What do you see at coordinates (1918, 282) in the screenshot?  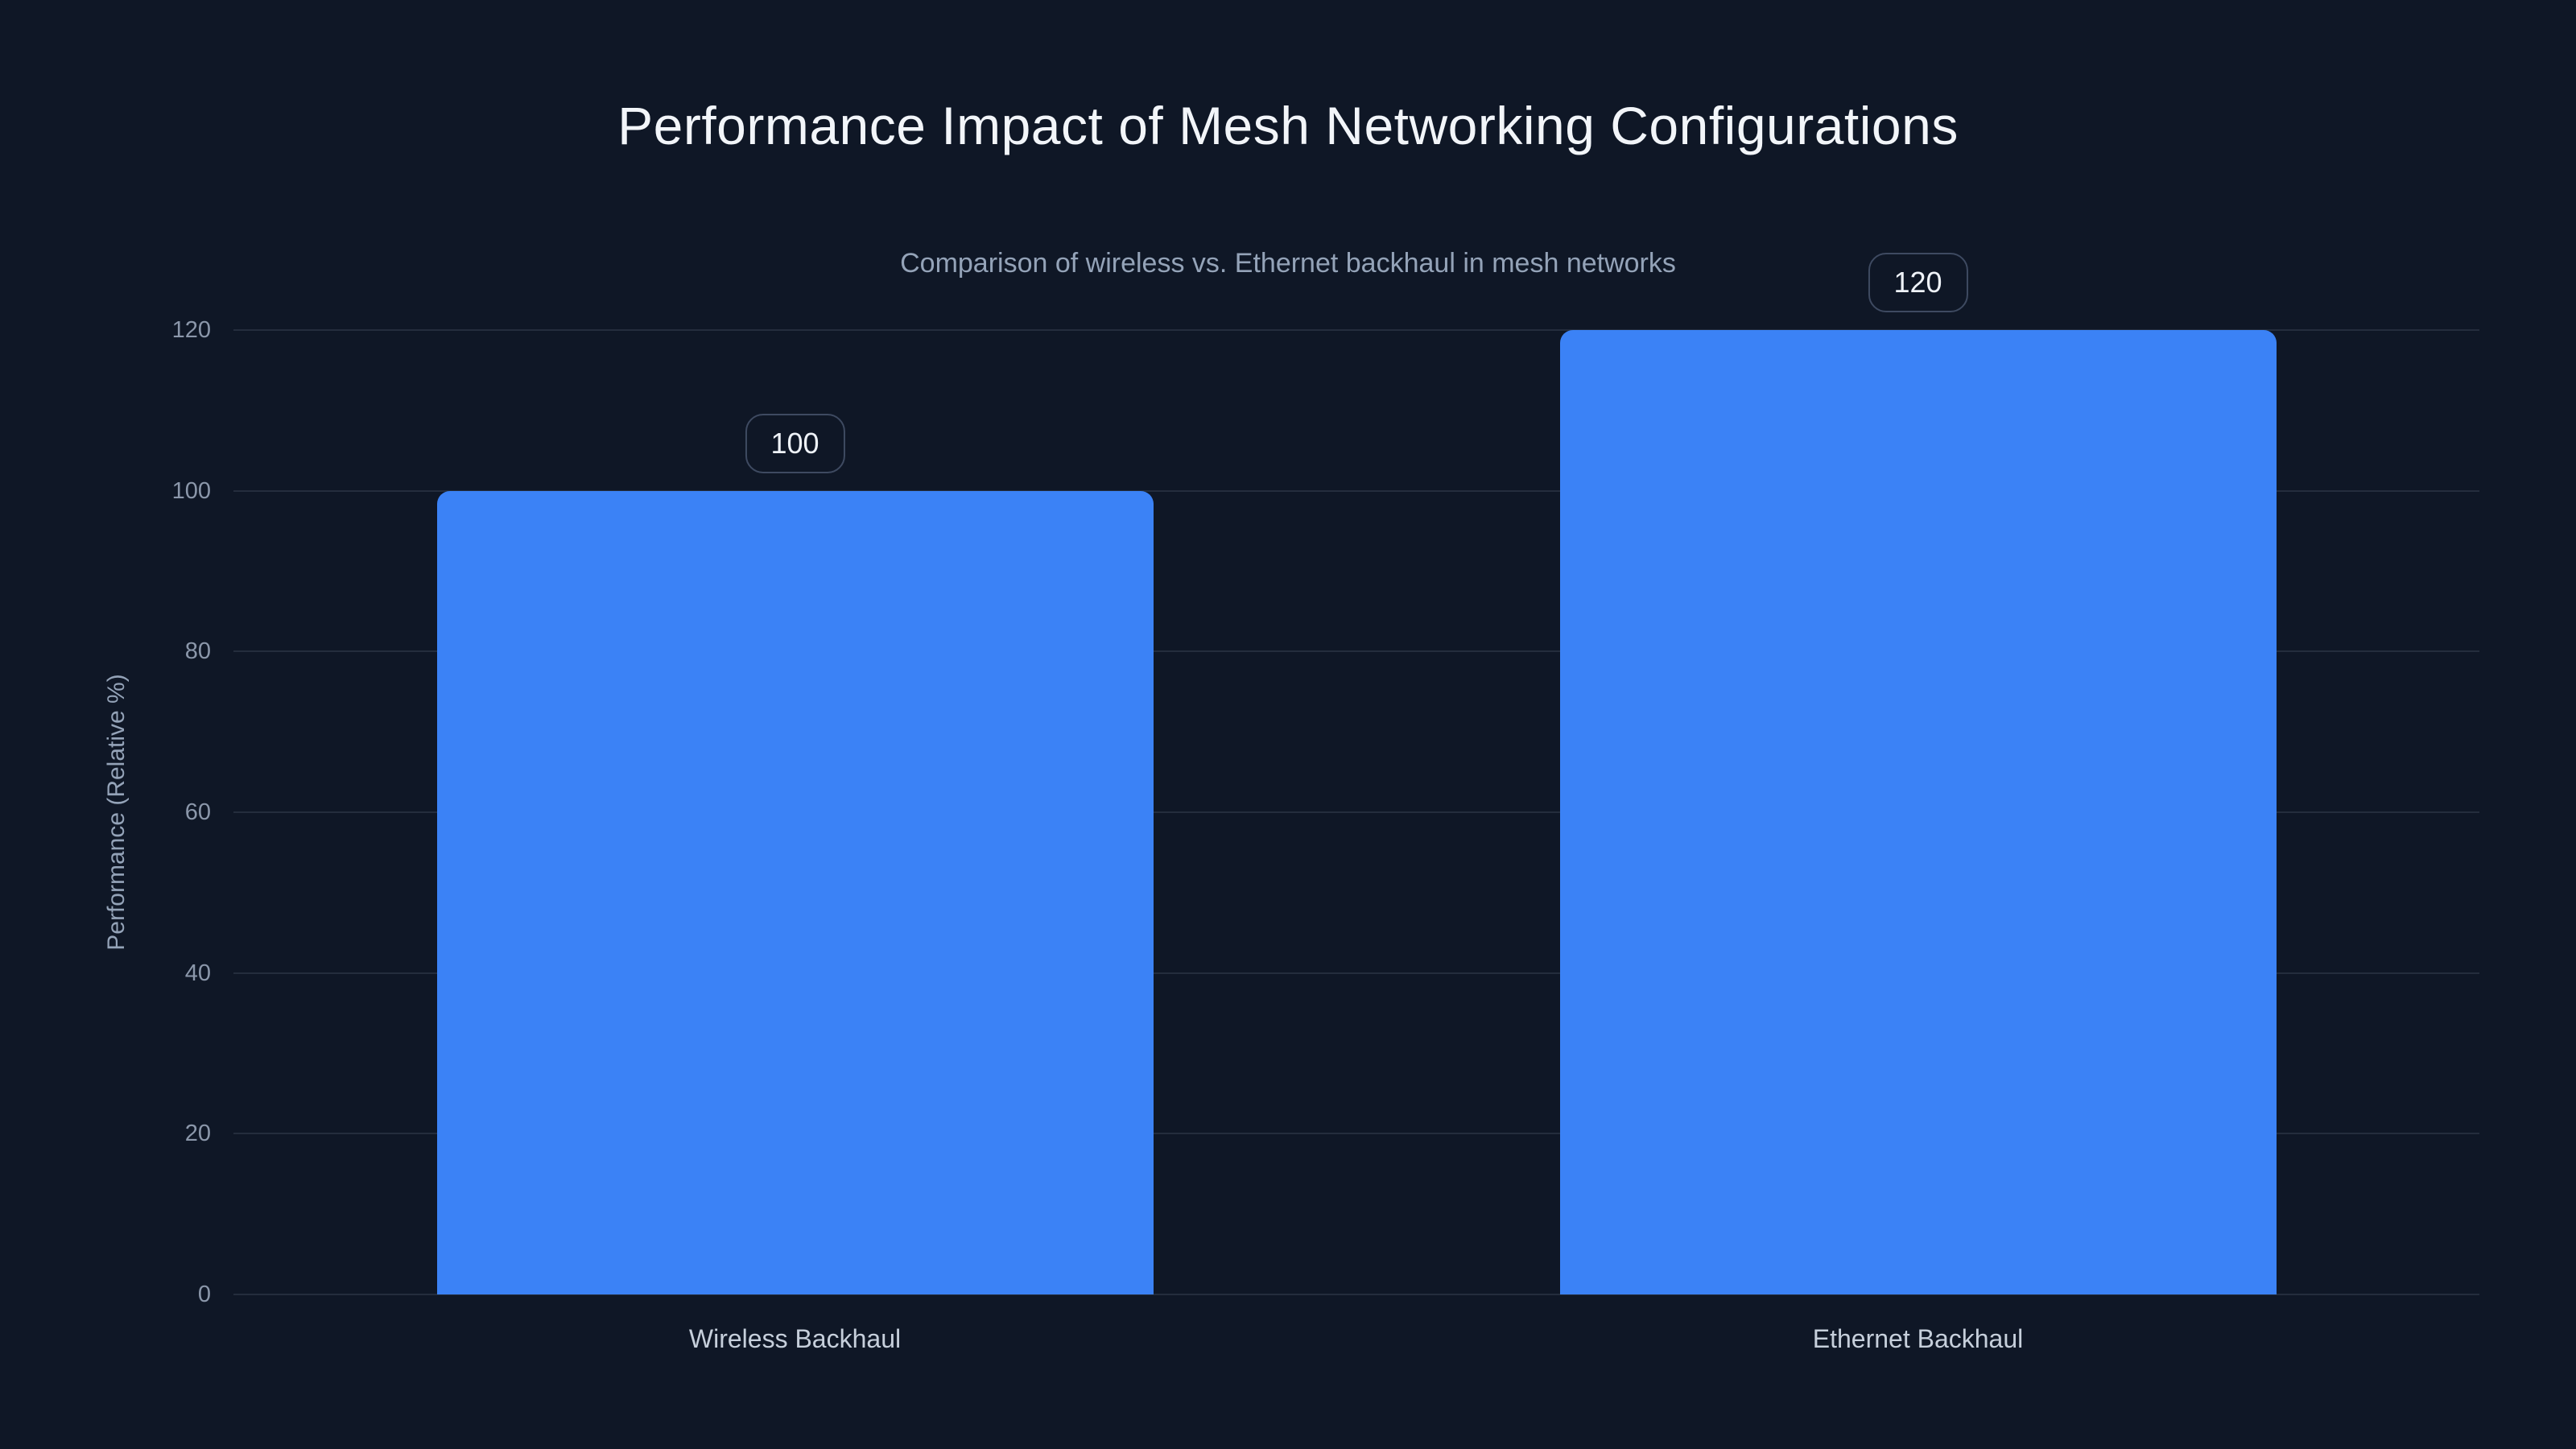 I see `bar-value-badge: 120` at bounding box center [1918, 282].